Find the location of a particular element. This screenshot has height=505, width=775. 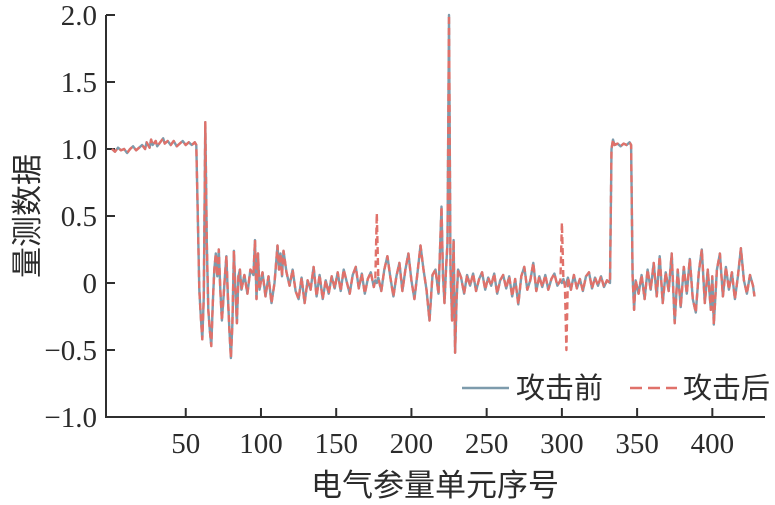

y-tick-label: −0.5 is located at coordinates (70, 351).